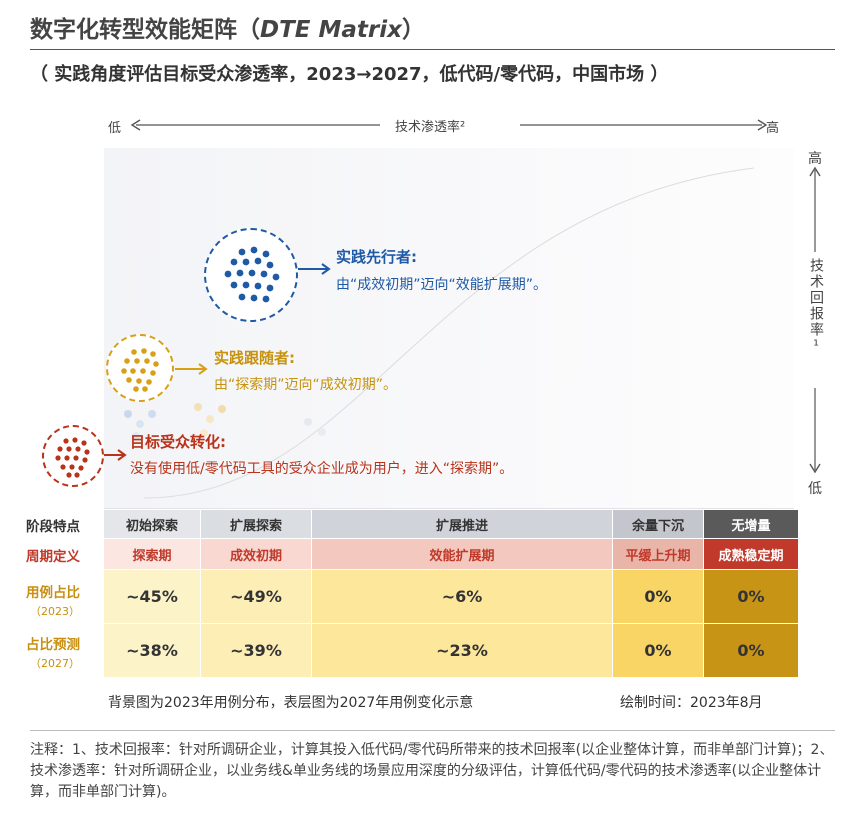 The width and height of the screenshot is (864, 827). I want to click on title-divider, so click(432, 49).